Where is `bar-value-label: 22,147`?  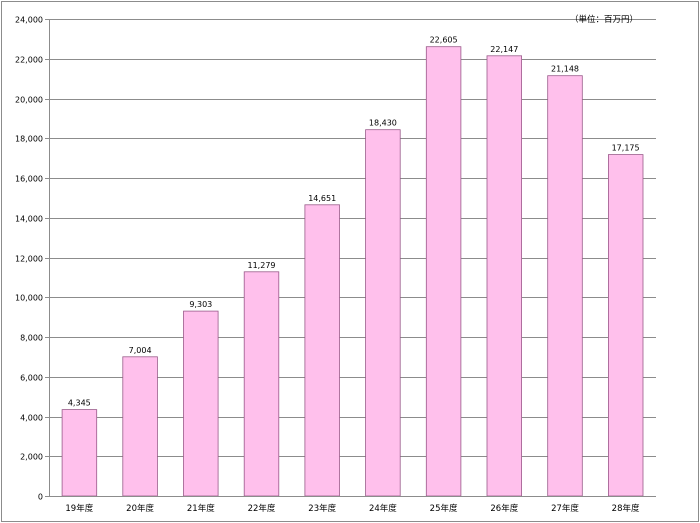
bar-value-label: 22,147 is located at coordinates (504, 49).